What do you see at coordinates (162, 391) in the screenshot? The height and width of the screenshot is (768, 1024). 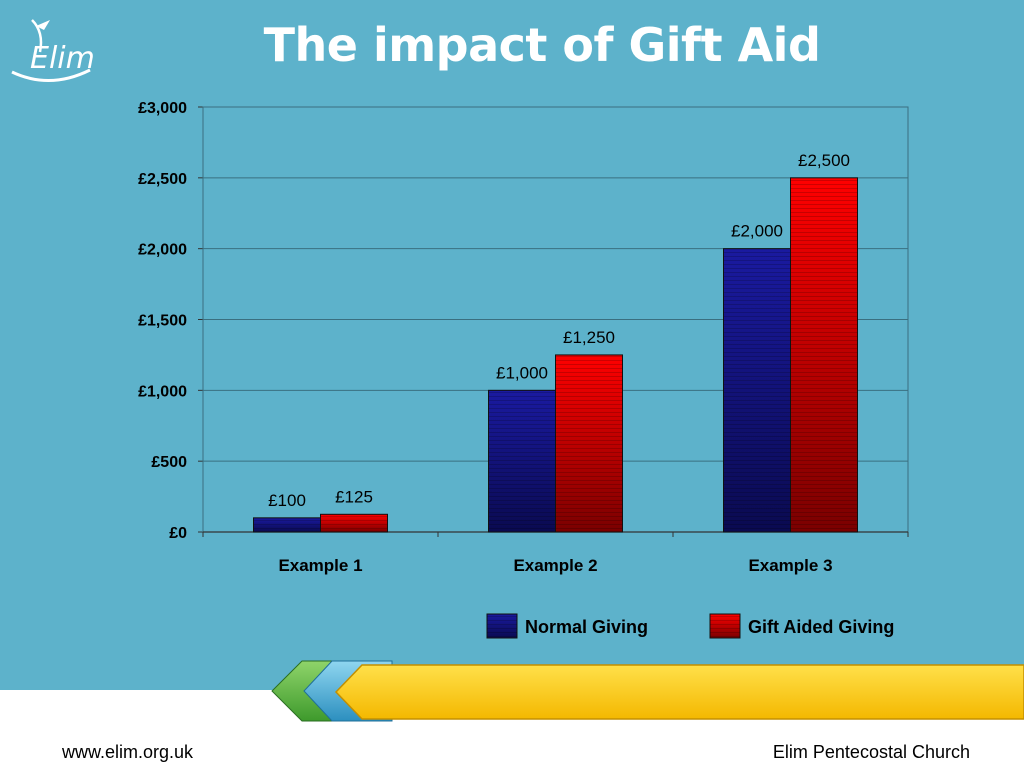 I see `y-tick-label: £1,000` at bounding box center [162, 391].